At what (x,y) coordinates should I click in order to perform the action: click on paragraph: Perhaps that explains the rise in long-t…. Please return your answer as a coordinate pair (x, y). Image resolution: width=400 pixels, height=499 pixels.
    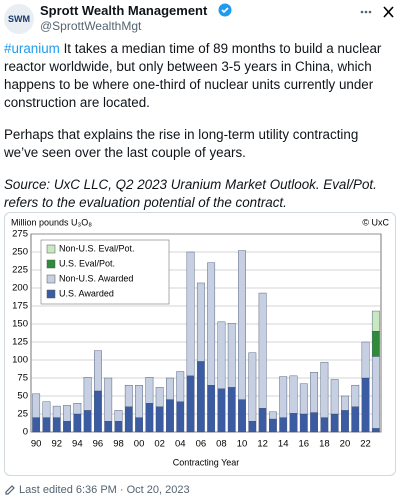
    Looking at the image, I should click on (181, 143).